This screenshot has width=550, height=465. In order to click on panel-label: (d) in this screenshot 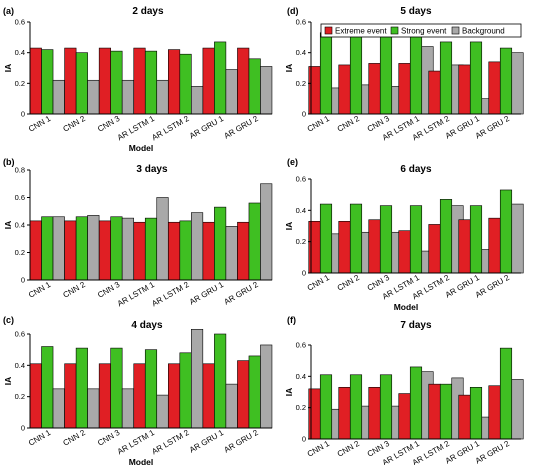, I will do `click(293, 11)`.